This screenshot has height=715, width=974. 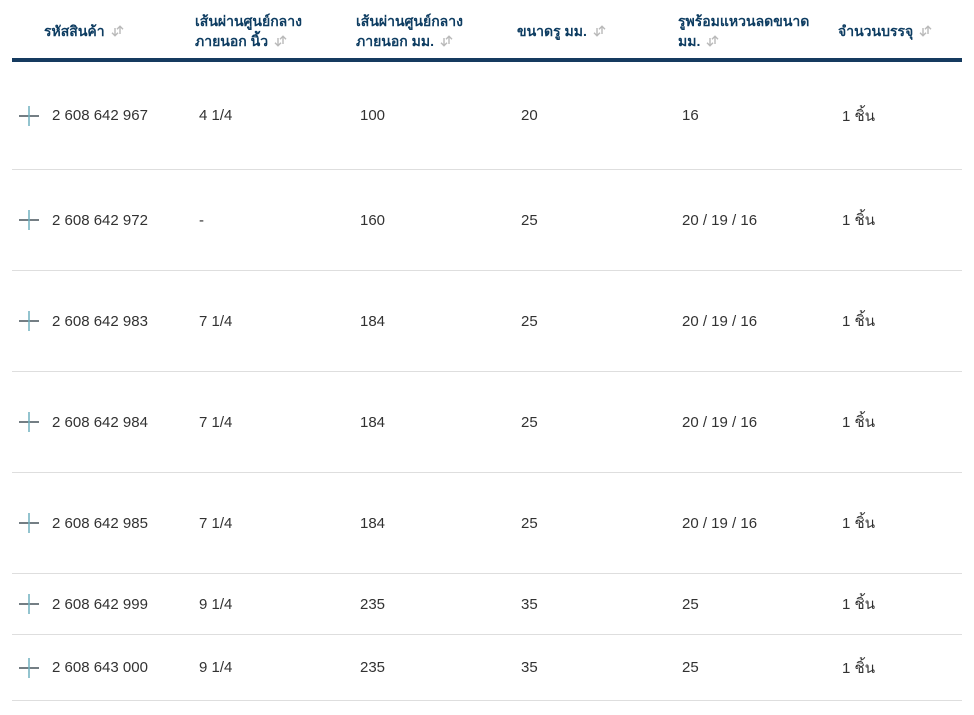 What do you see at coordinates (100, 667) in the screenshot?
I see `product-code-value: 2 608 643 000` at bounding box center [100, 667].